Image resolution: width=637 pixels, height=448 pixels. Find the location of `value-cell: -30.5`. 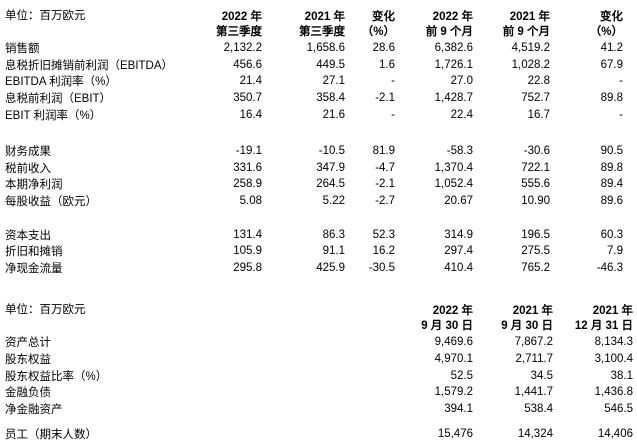

value-cell: -30.5 is located at coordinates (381, 267).